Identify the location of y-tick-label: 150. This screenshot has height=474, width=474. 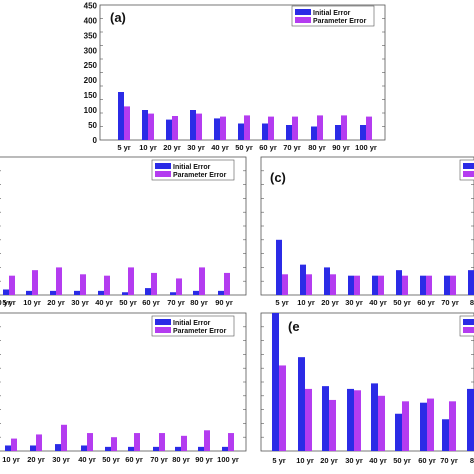
(91, 95).